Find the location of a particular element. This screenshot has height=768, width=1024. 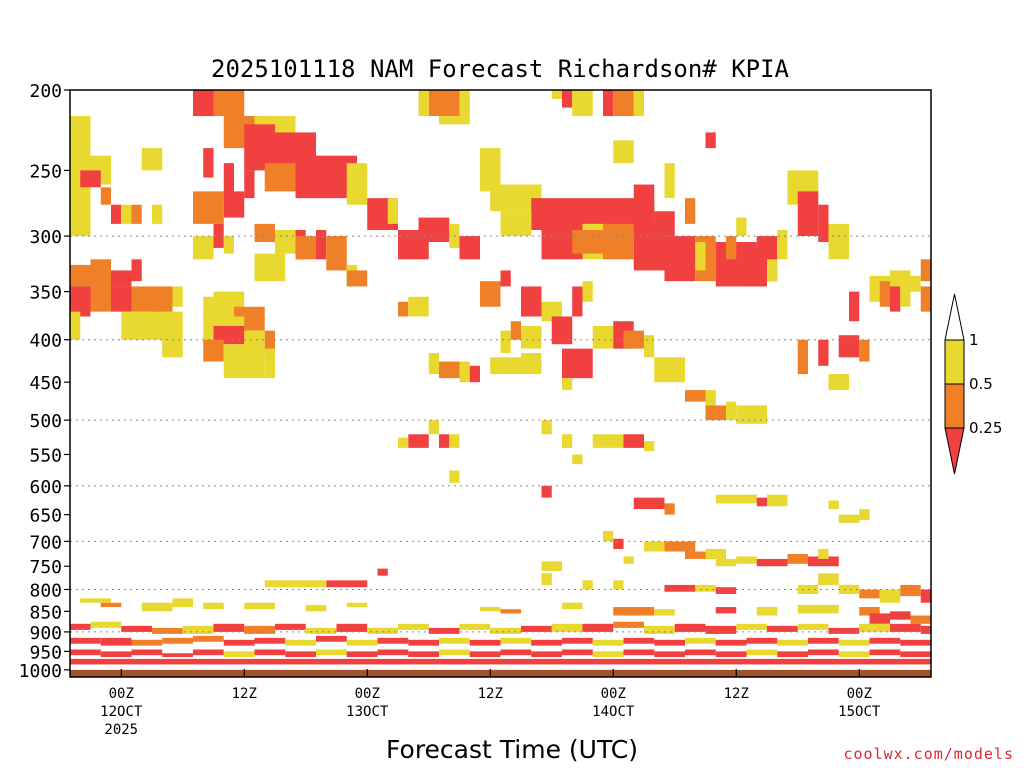

site-credit: coolwx.com/models is located at coordinates (928, 754).